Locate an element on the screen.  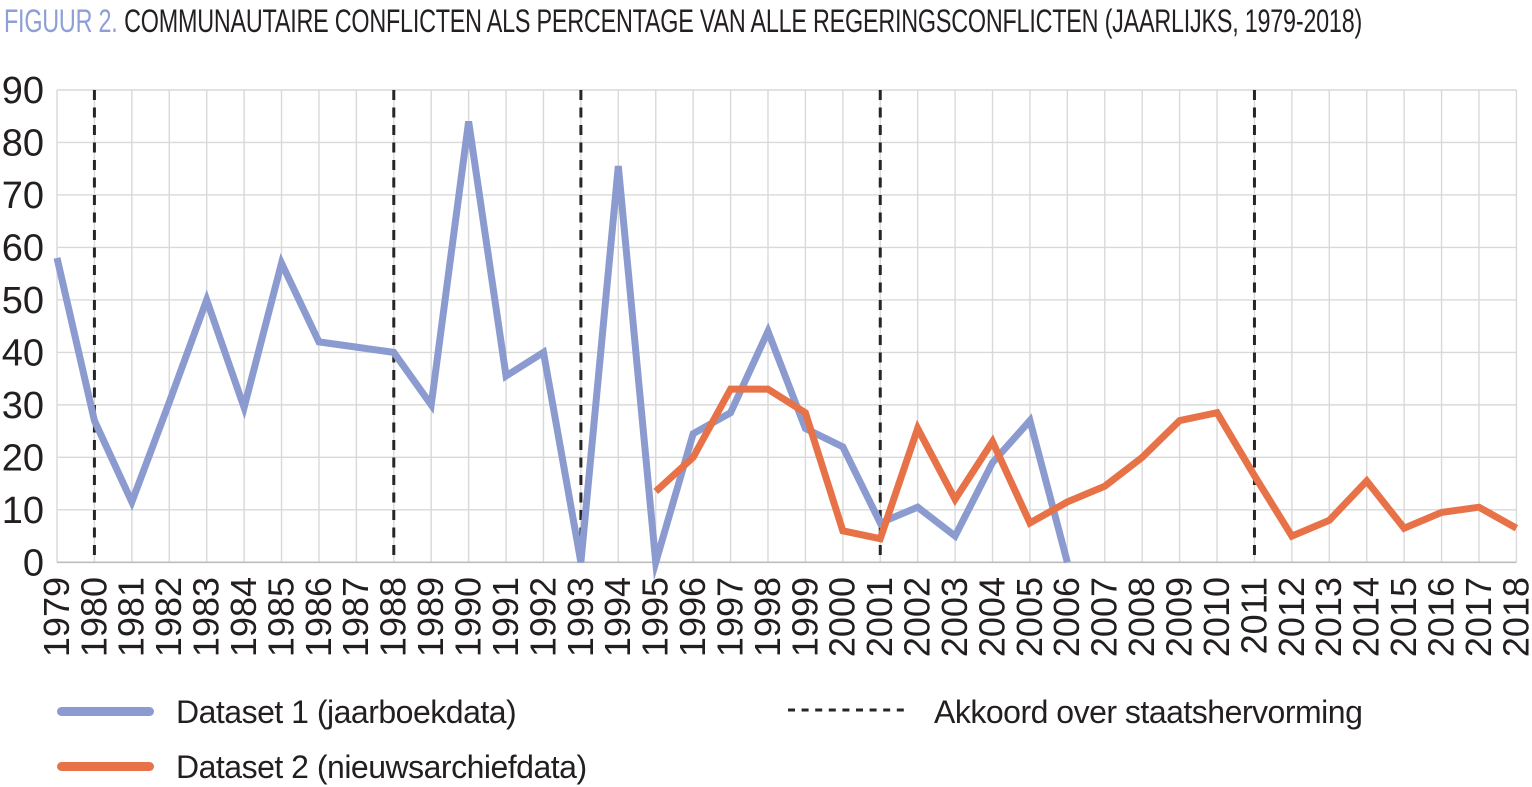
dataset2-line is located at coordinates (1086, 464).